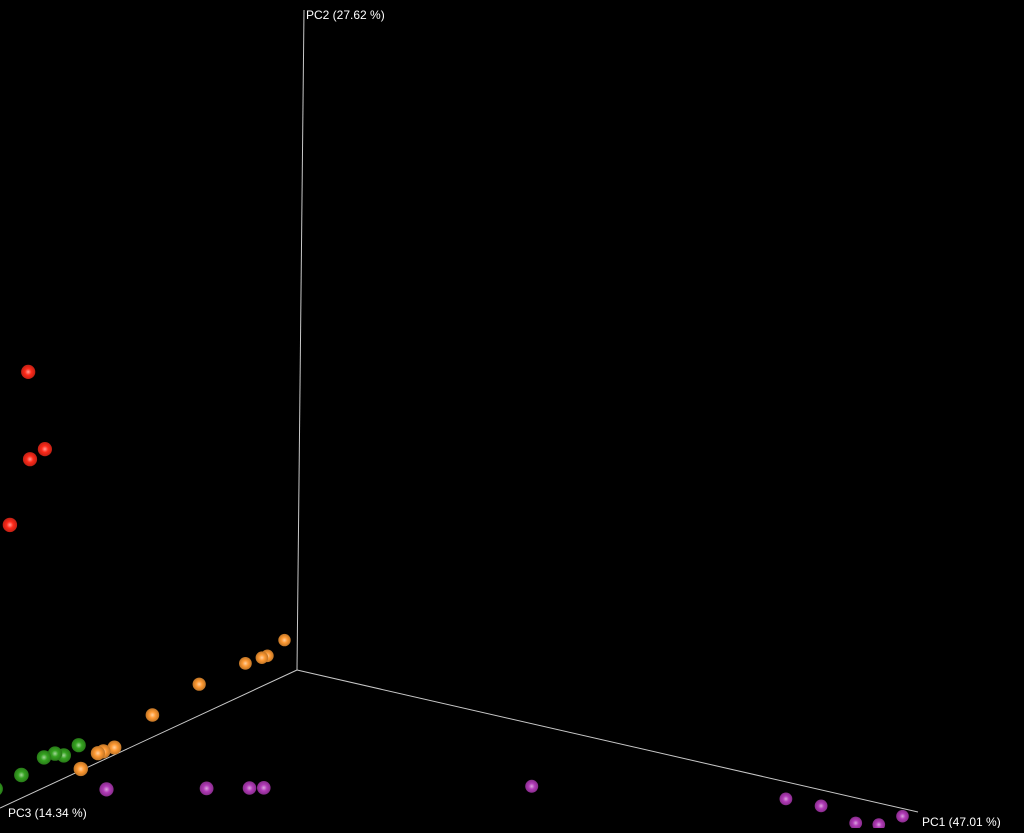 The height and width of the screenshot is (833, 1024). Describe the element at coordinates (607, 741) in the screenshot. I see `axis-pc1-line` at that location.